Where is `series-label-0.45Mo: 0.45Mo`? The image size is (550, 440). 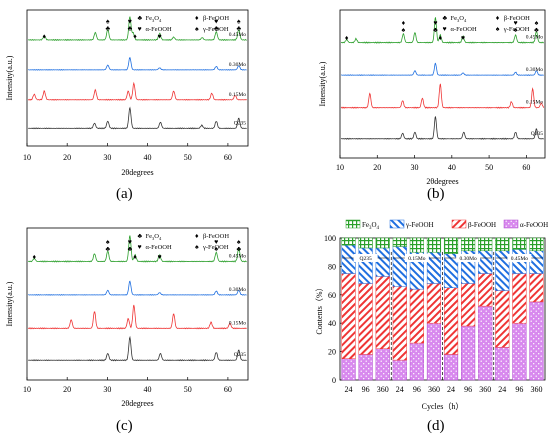
series-label-0.45Mo: 0.45Mo is located at coordinates (238, 256).